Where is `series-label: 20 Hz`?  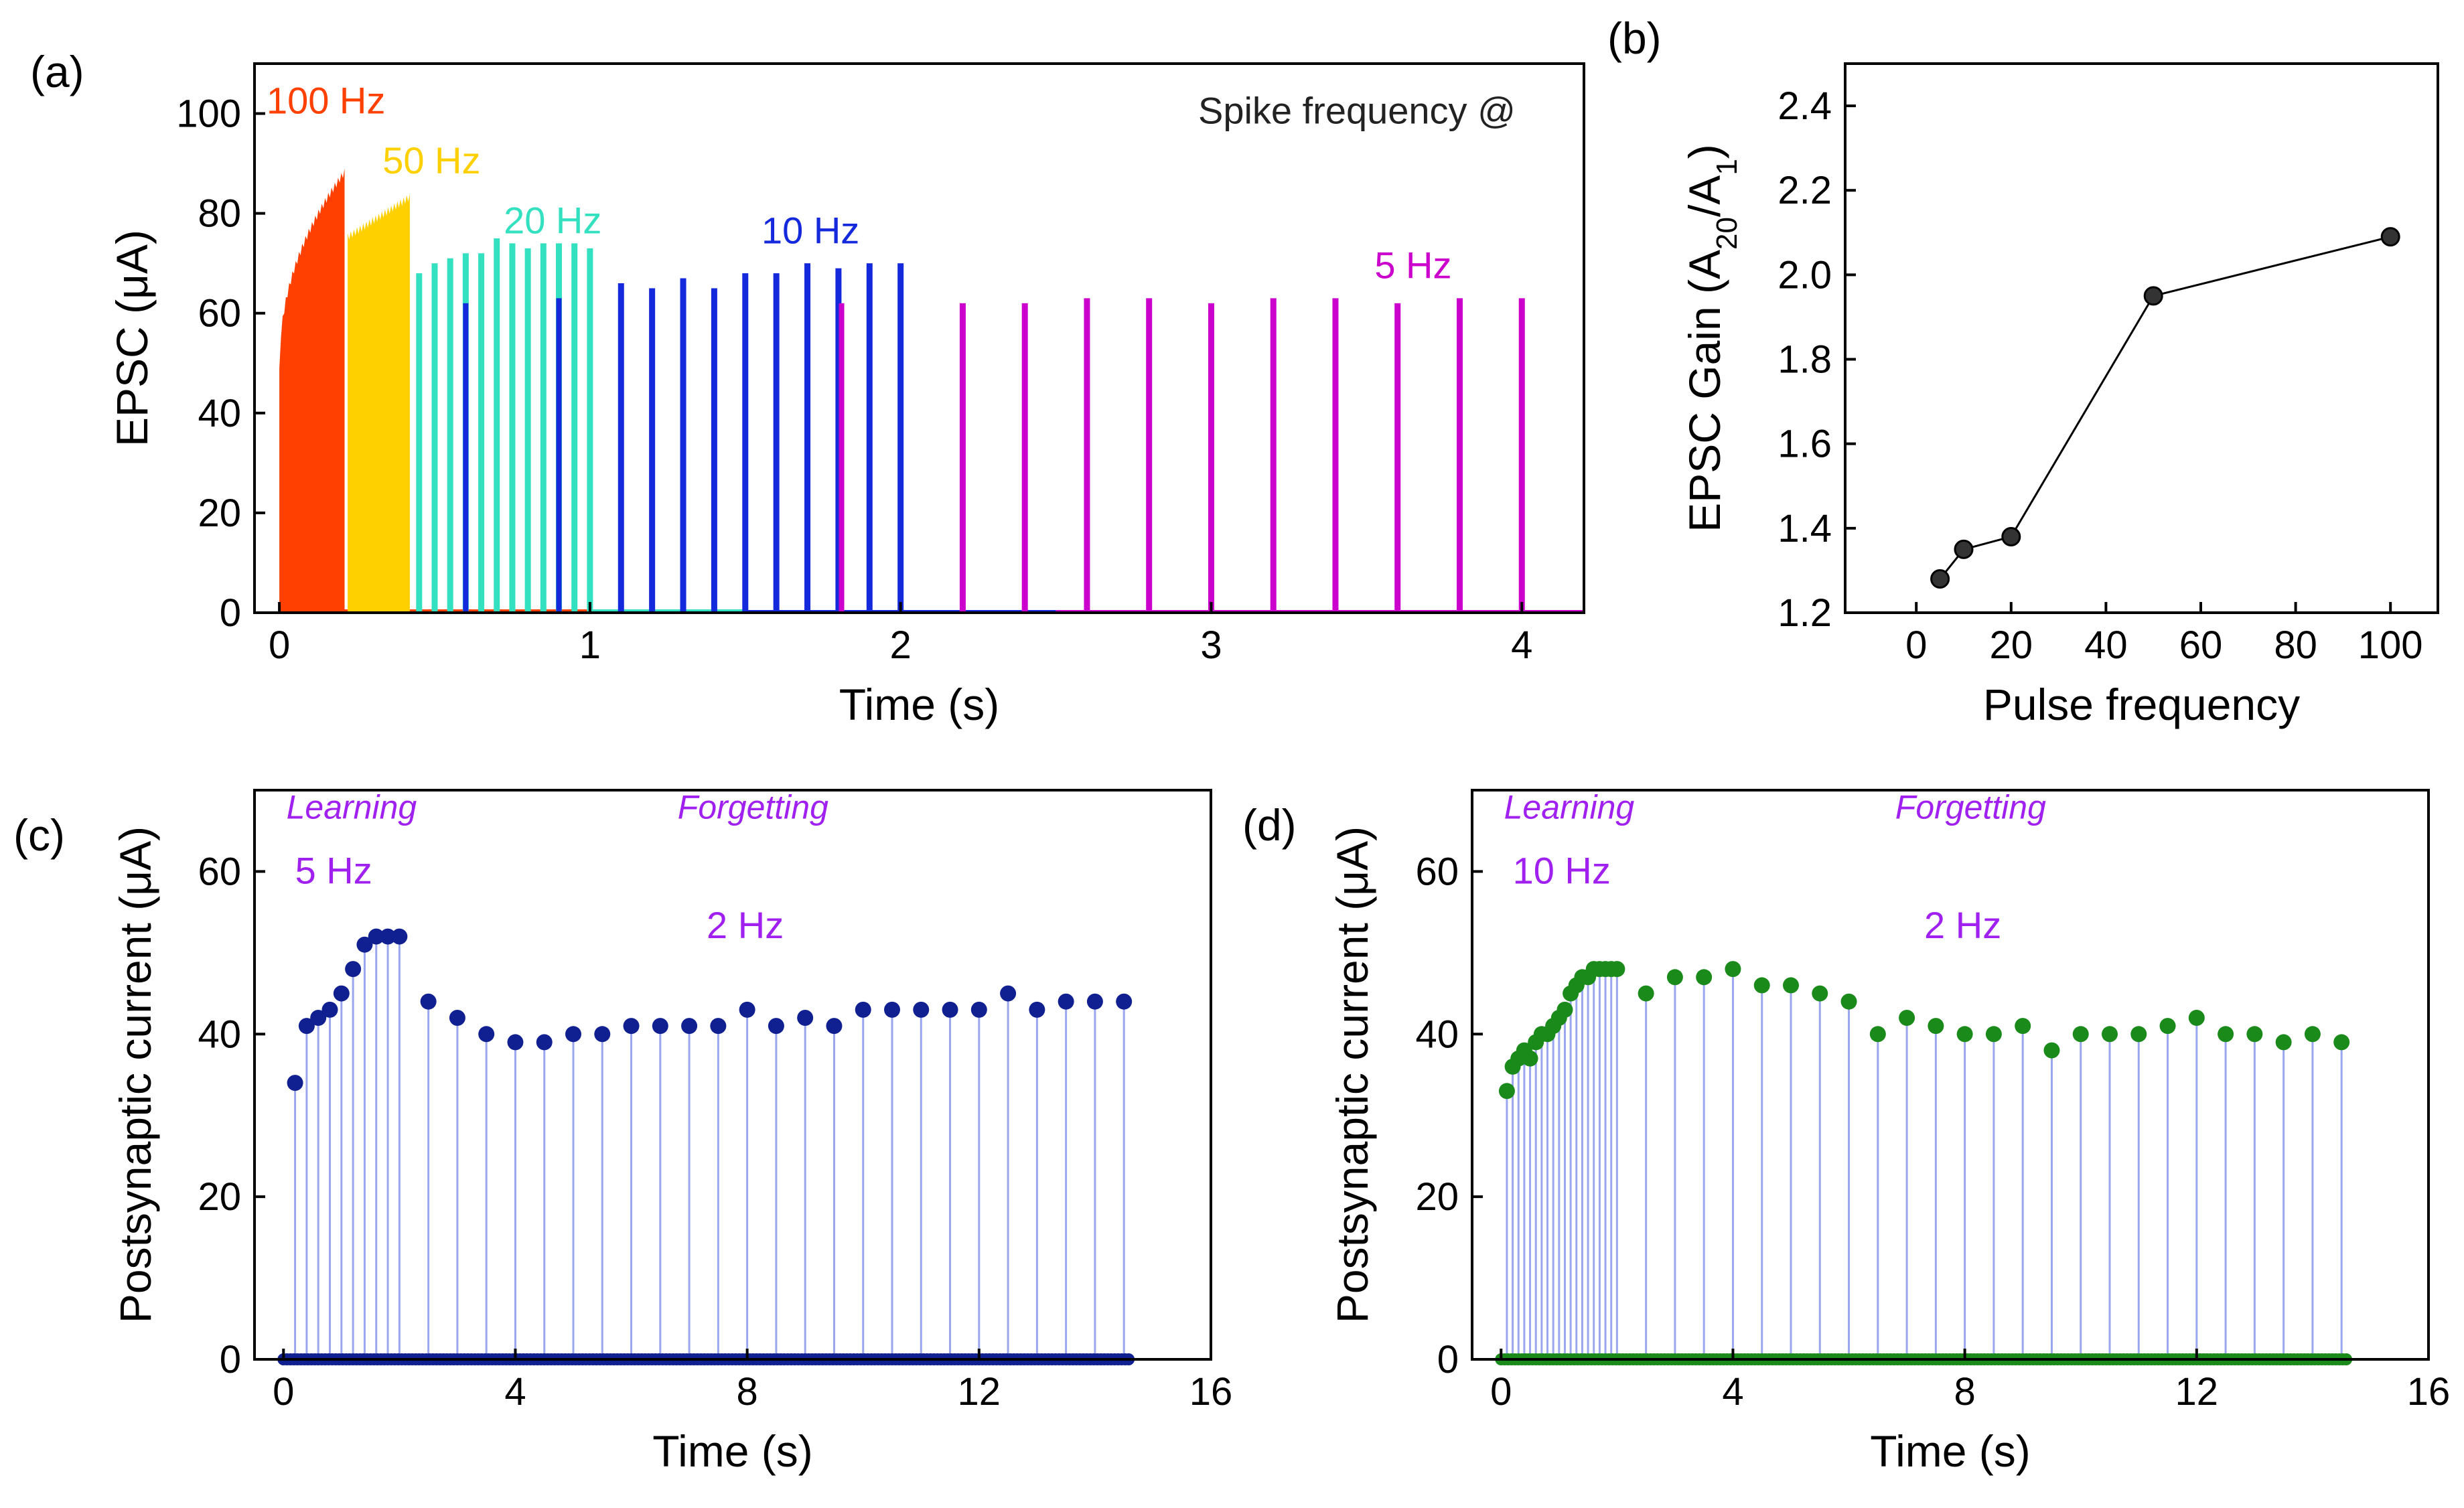
series-label: 20 Hz is located at coordinates (552, 220).